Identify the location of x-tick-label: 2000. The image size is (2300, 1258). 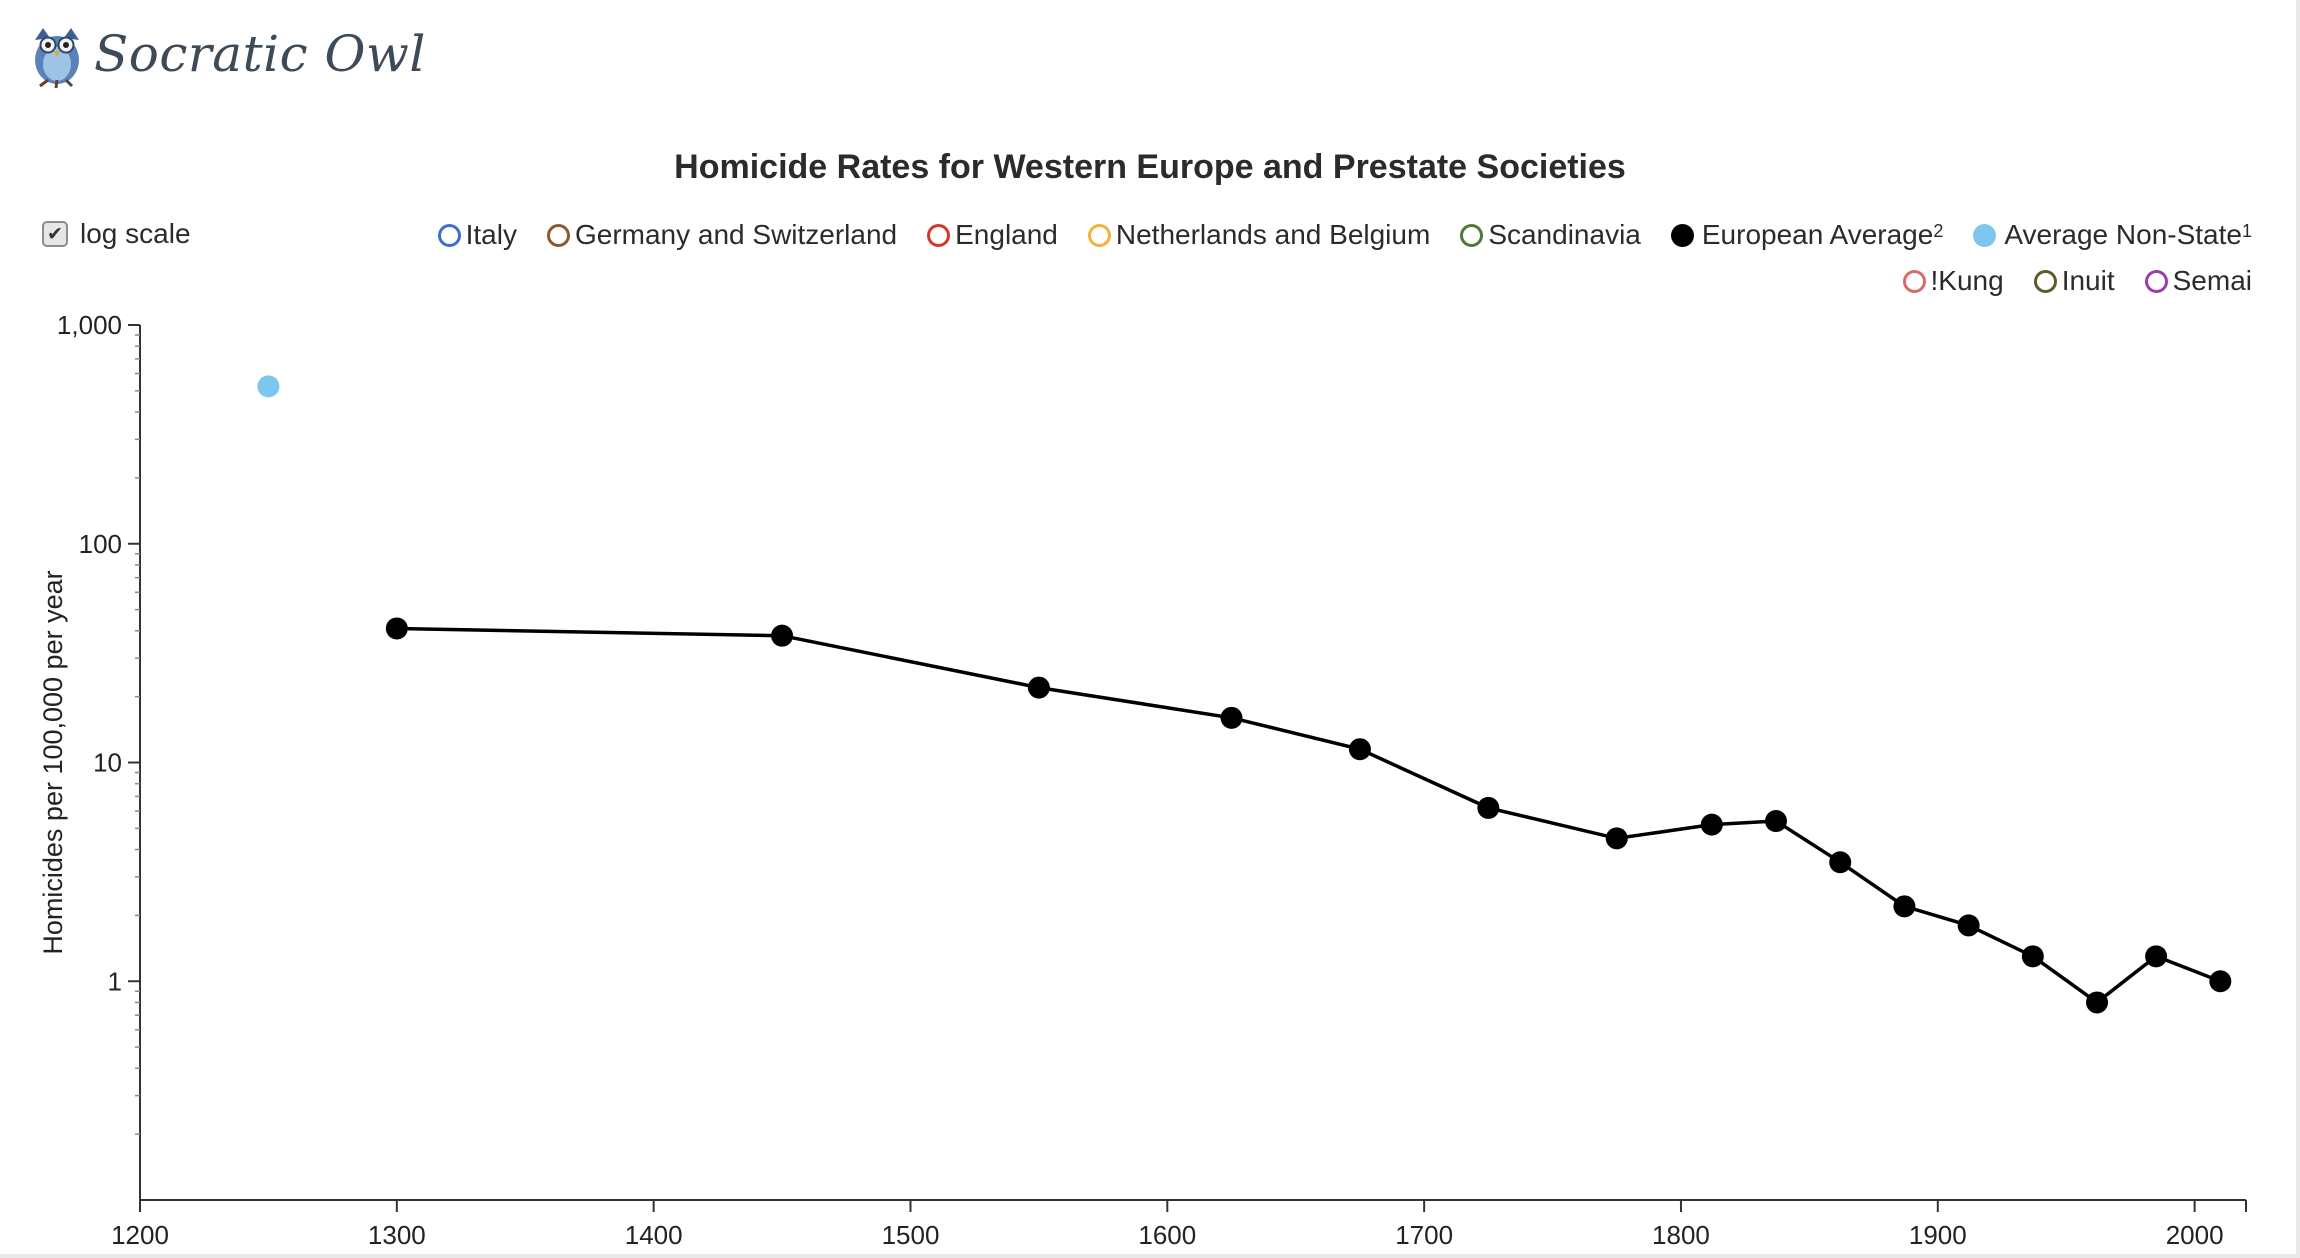
(2195, 1235).